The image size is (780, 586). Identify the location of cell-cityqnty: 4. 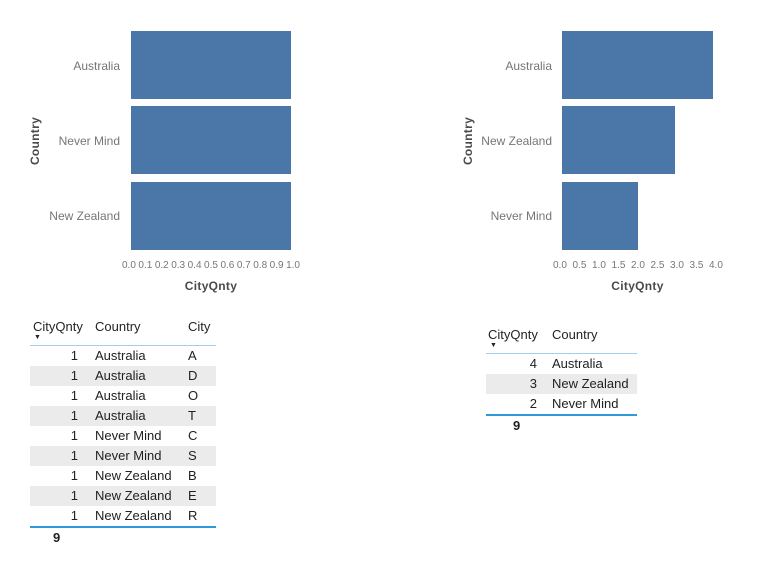
(533, 363).